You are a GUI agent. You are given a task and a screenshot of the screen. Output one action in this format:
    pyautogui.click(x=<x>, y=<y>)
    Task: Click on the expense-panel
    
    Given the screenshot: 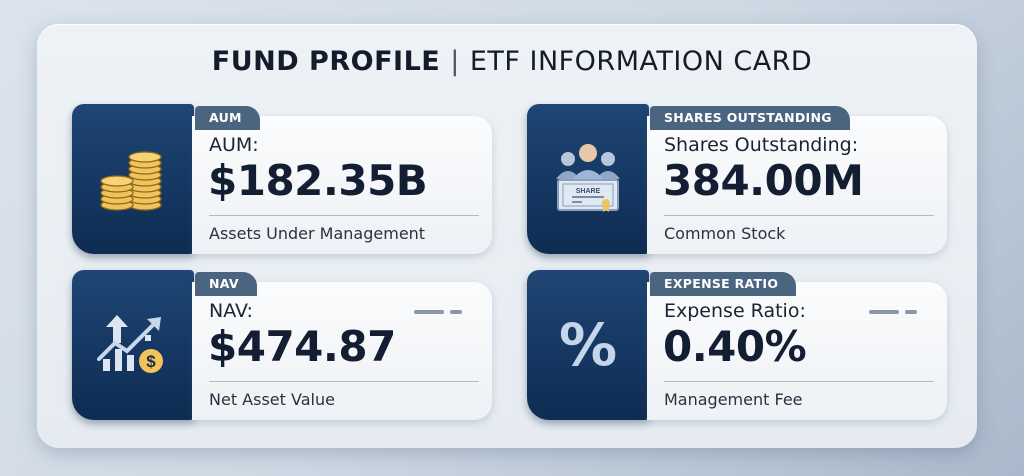 What is the action you would take?
    pyautogui.click(x=797, y=351)
    